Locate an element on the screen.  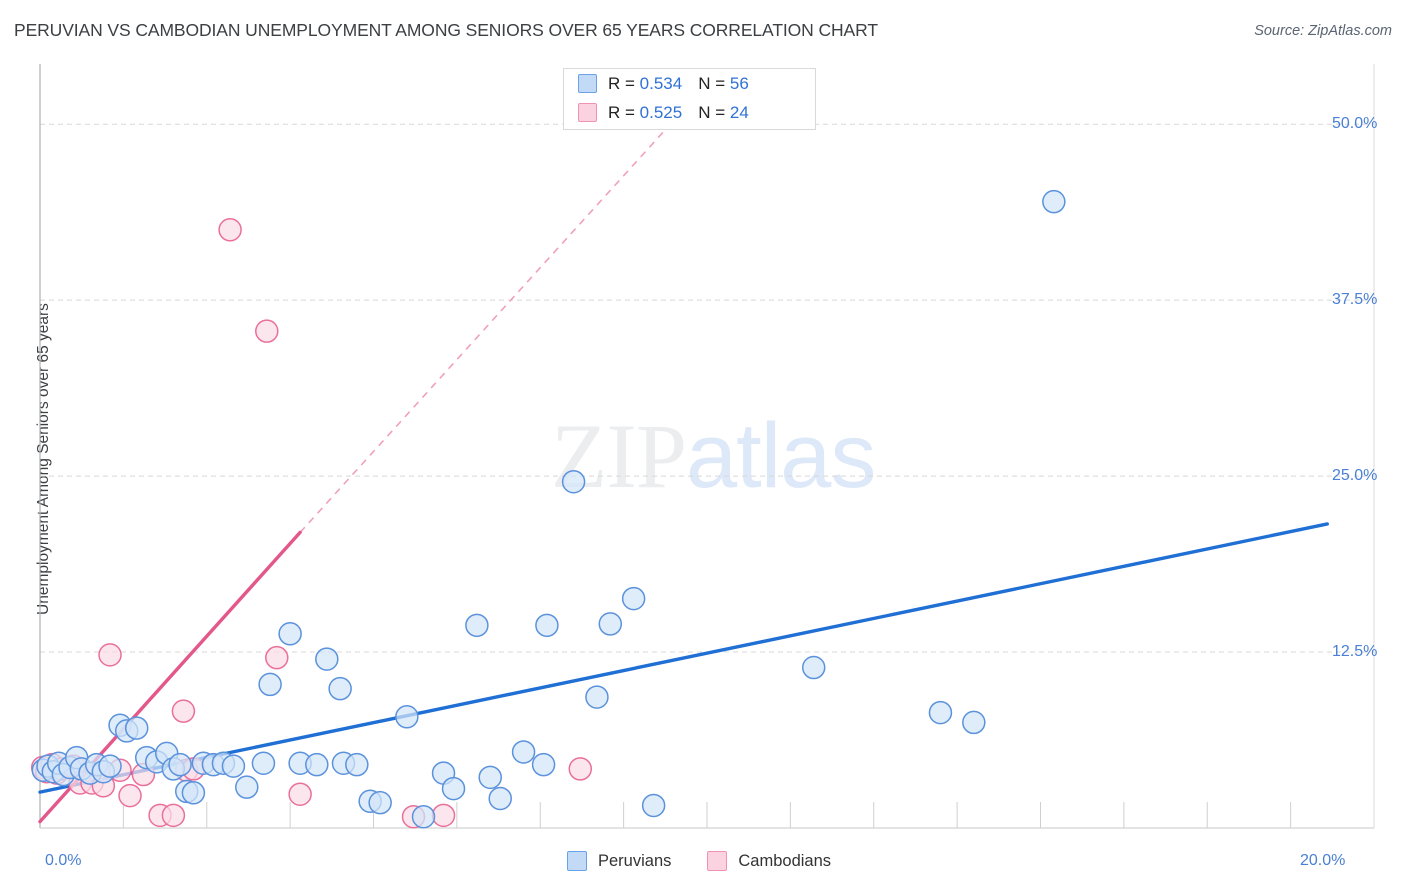
y-tick-label-2: 25.0% is located at coordinates (1355, 476).